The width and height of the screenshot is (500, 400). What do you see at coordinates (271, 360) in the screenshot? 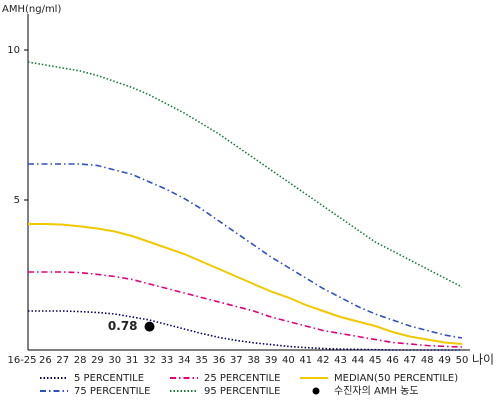
I see `x-tick-label: 39` at bounding box center [271, 360].